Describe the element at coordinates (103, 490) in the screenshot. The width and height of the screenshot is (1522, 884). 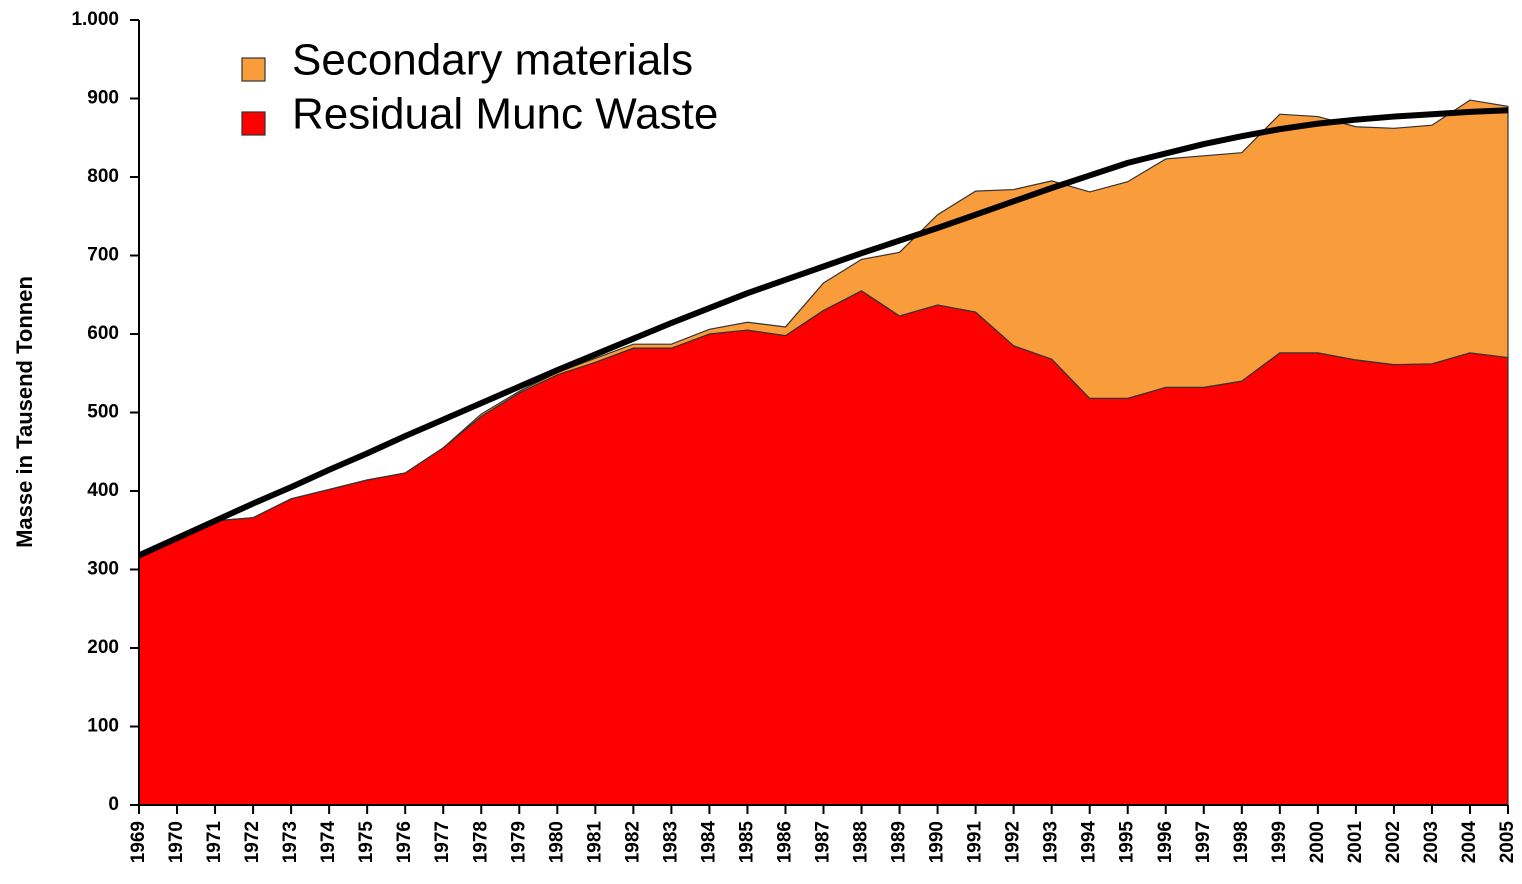
I see `y-tick-label: 400` at that location.